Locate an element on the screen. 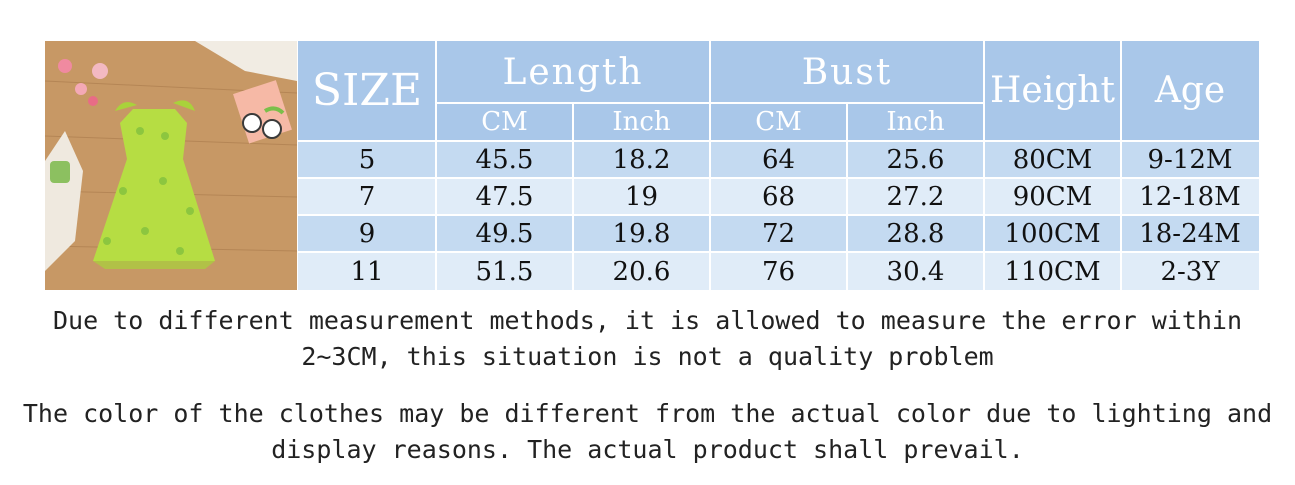 The image size is (1295, 485). table-cell-length-inch: 19.8 is located at coordinates (641, 234).